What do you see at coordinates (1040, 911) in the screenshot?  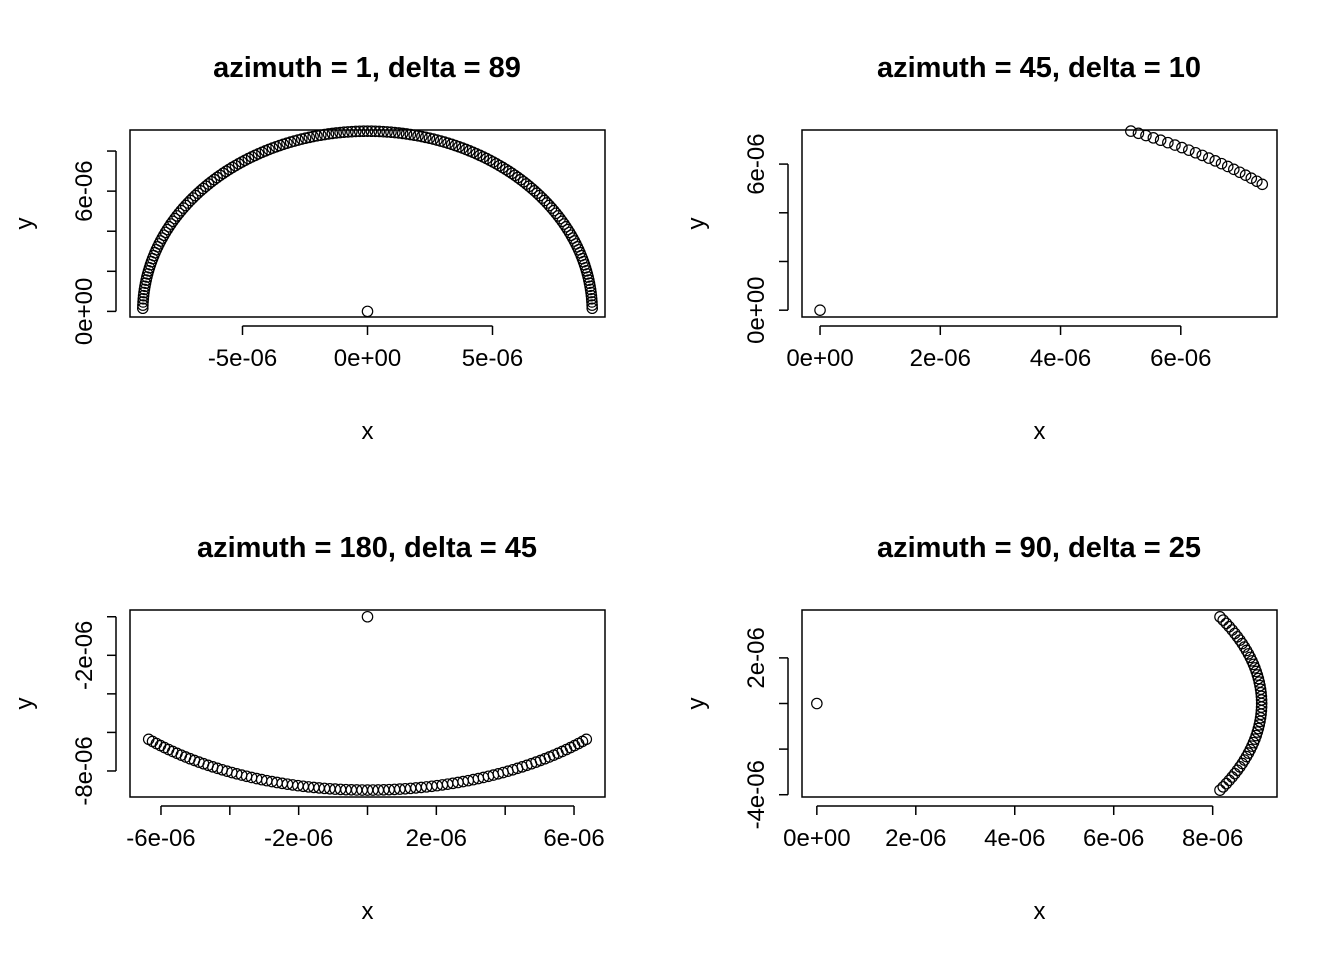 I see `x-axis-label: x` at bounding box center [1040, 911].